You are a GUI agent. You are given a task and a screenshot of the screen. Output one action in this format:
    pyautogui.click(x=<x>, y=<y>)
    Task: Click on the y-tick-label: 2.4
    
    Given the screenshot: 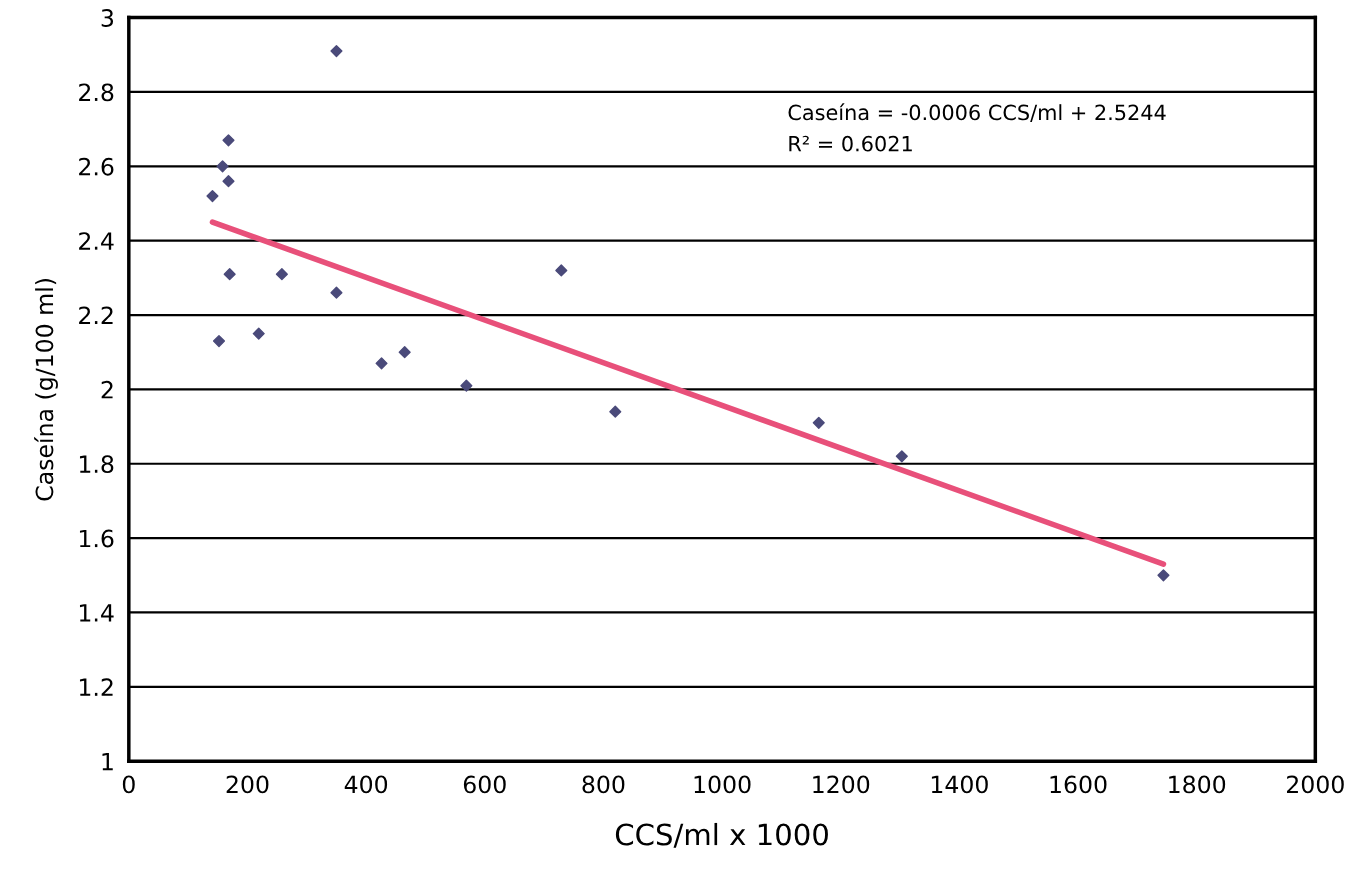 What is the action you would take?
    pyautogui.click(x=96, y=241)
    